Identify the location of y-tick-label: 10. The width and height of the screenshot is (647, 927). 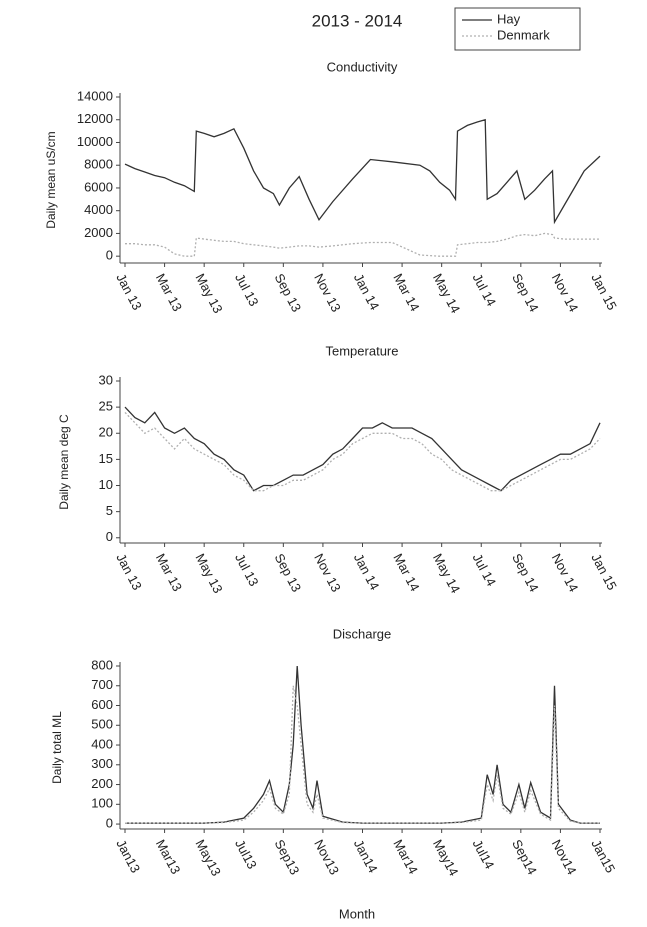
(106, 484).